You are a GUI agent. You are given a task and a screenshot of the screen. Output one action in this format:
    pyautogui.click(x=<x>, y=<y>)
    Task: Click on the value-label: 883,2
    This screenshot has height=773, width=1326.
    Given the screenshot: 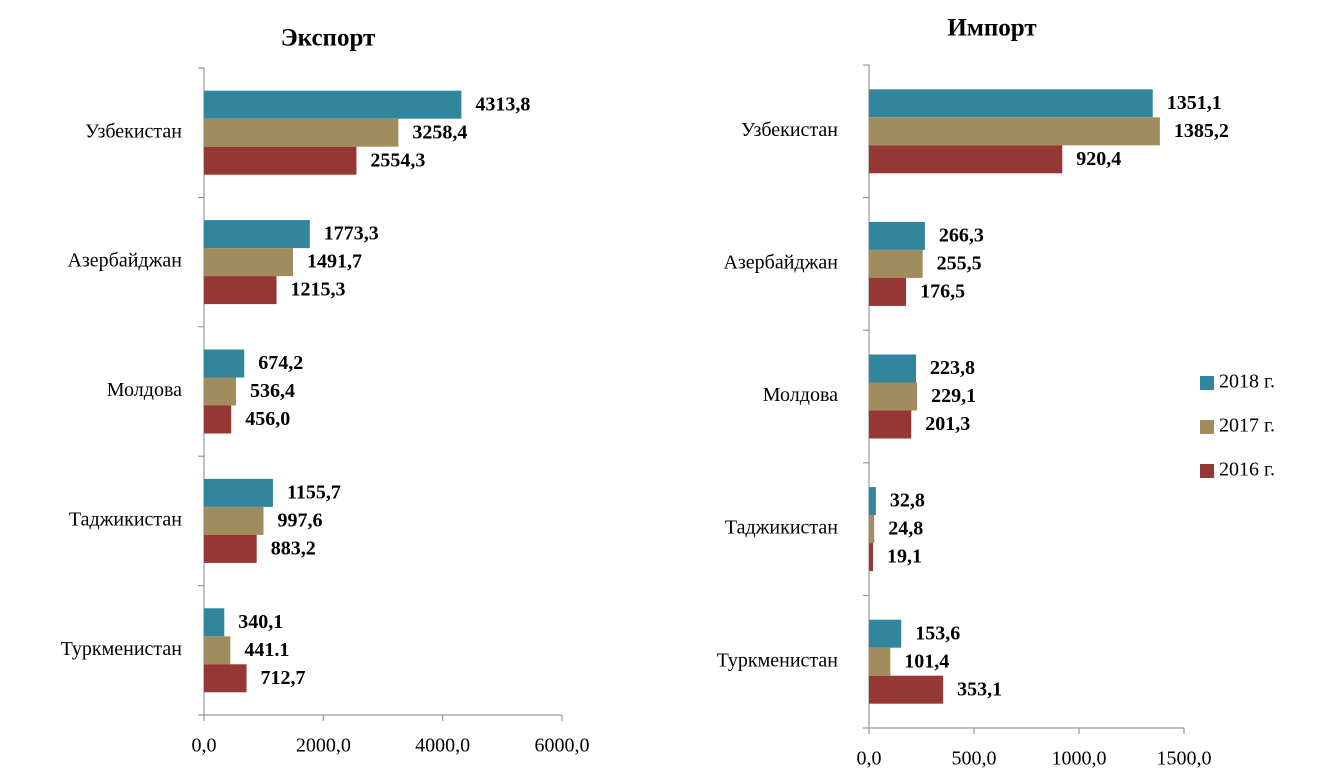 What is the action you would take?
    pyautogui.click(x=293, y=548)
    